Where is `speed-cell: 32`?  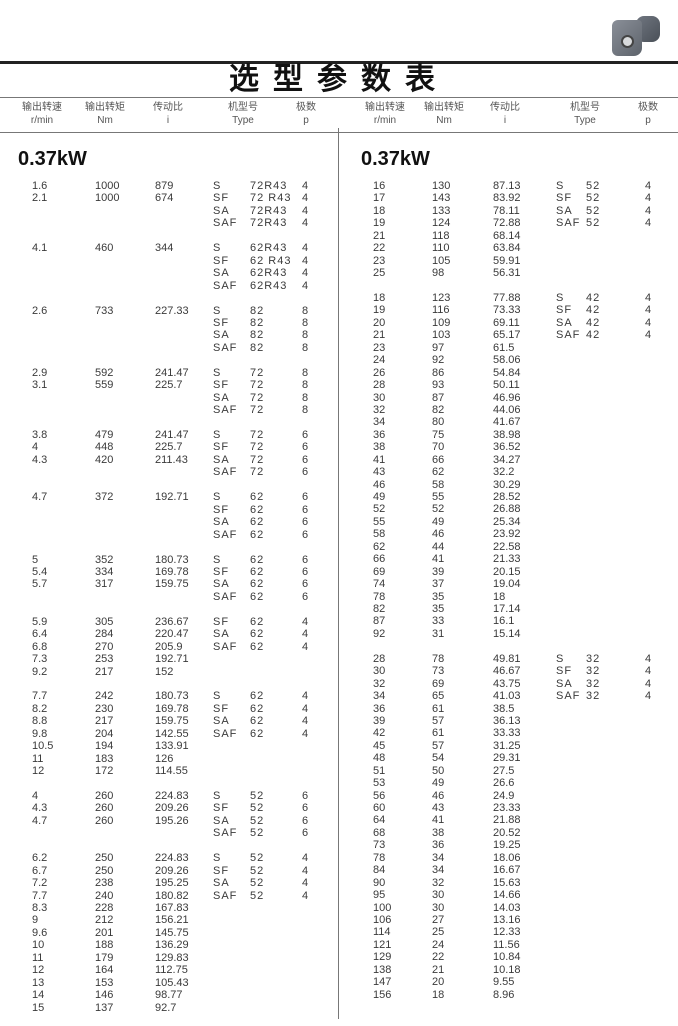
speed-cell: 32 is located at coordinates (379, 683).